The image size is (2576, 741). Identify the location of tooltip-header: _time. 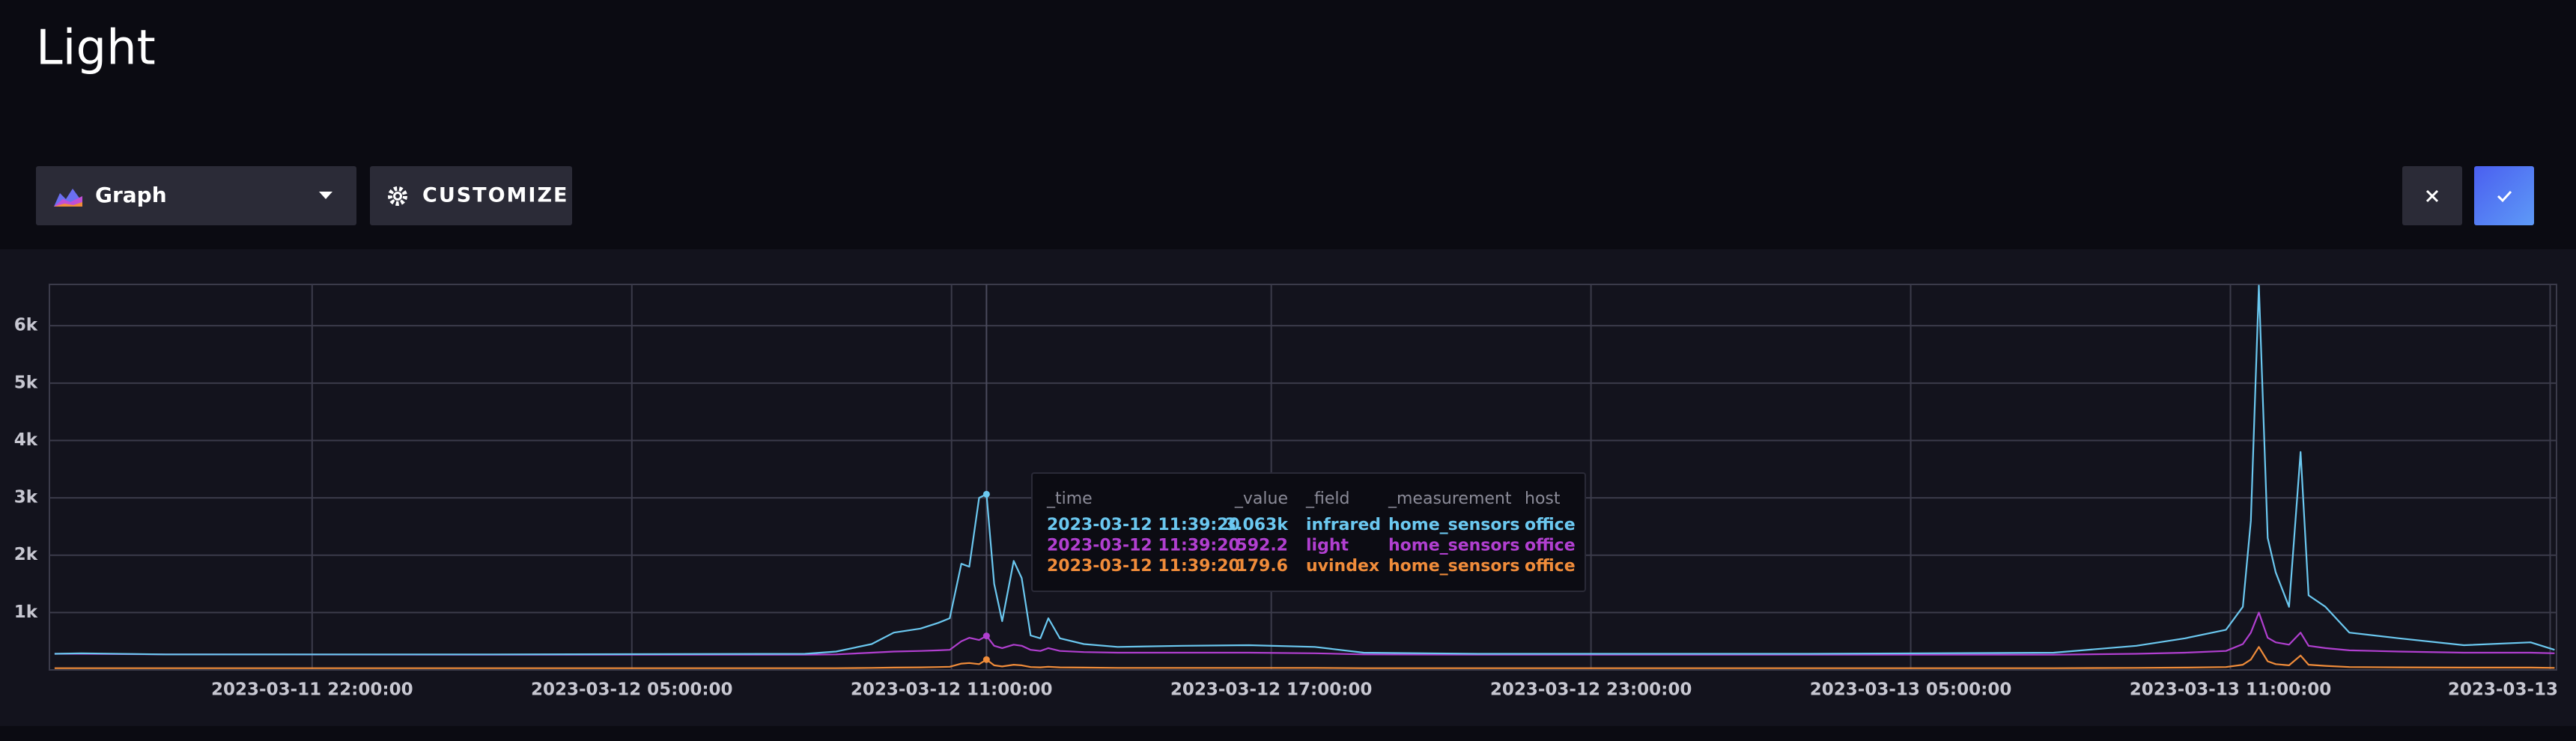
(1069, 499).